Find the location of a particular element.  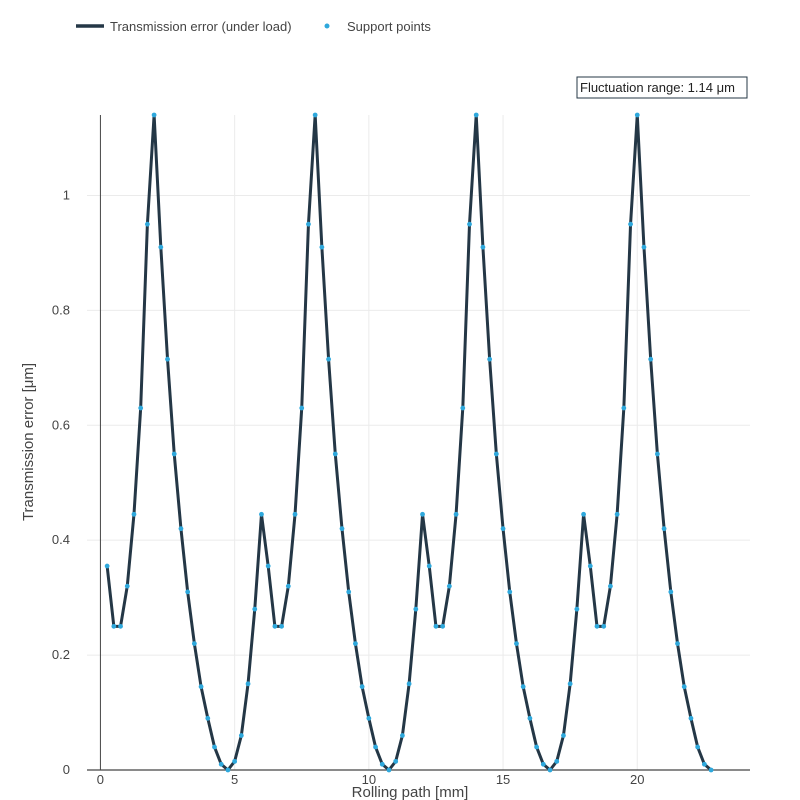

y-axis-title: Transmission error [μm] is located at coordinates (28, 442).